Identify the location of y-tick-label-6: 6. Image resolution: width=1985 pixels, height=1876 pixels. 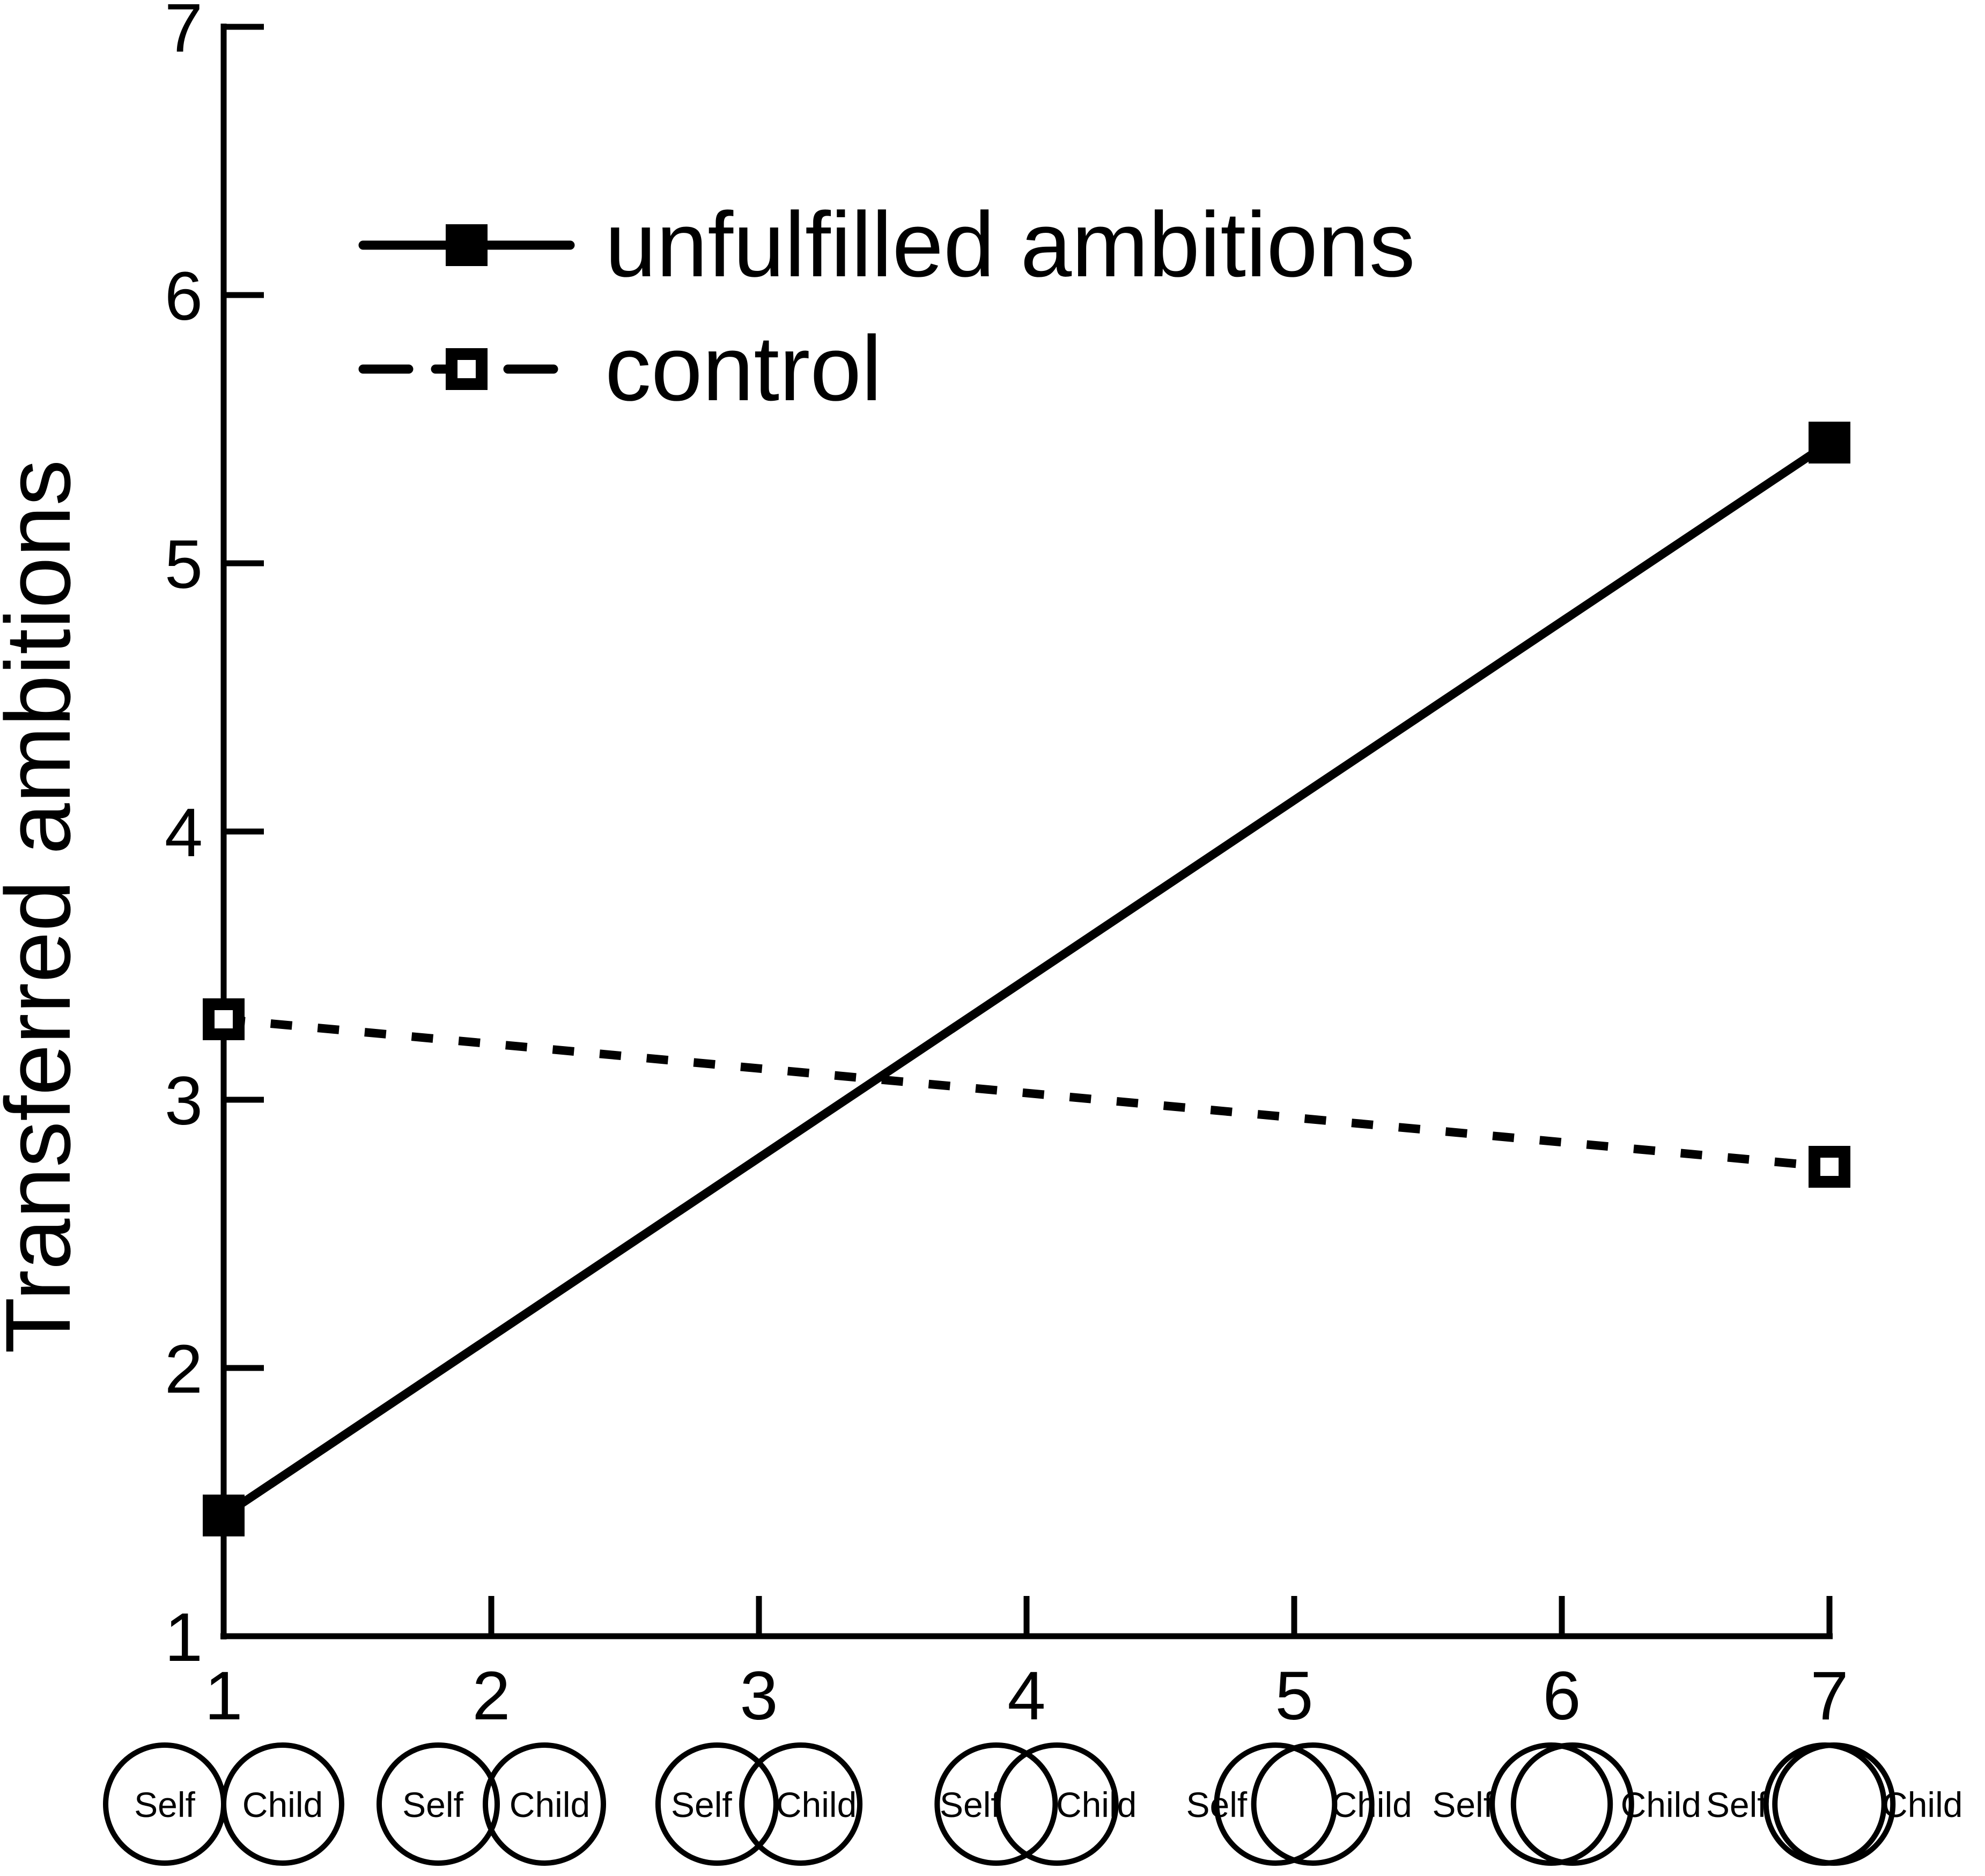
(184, 296).